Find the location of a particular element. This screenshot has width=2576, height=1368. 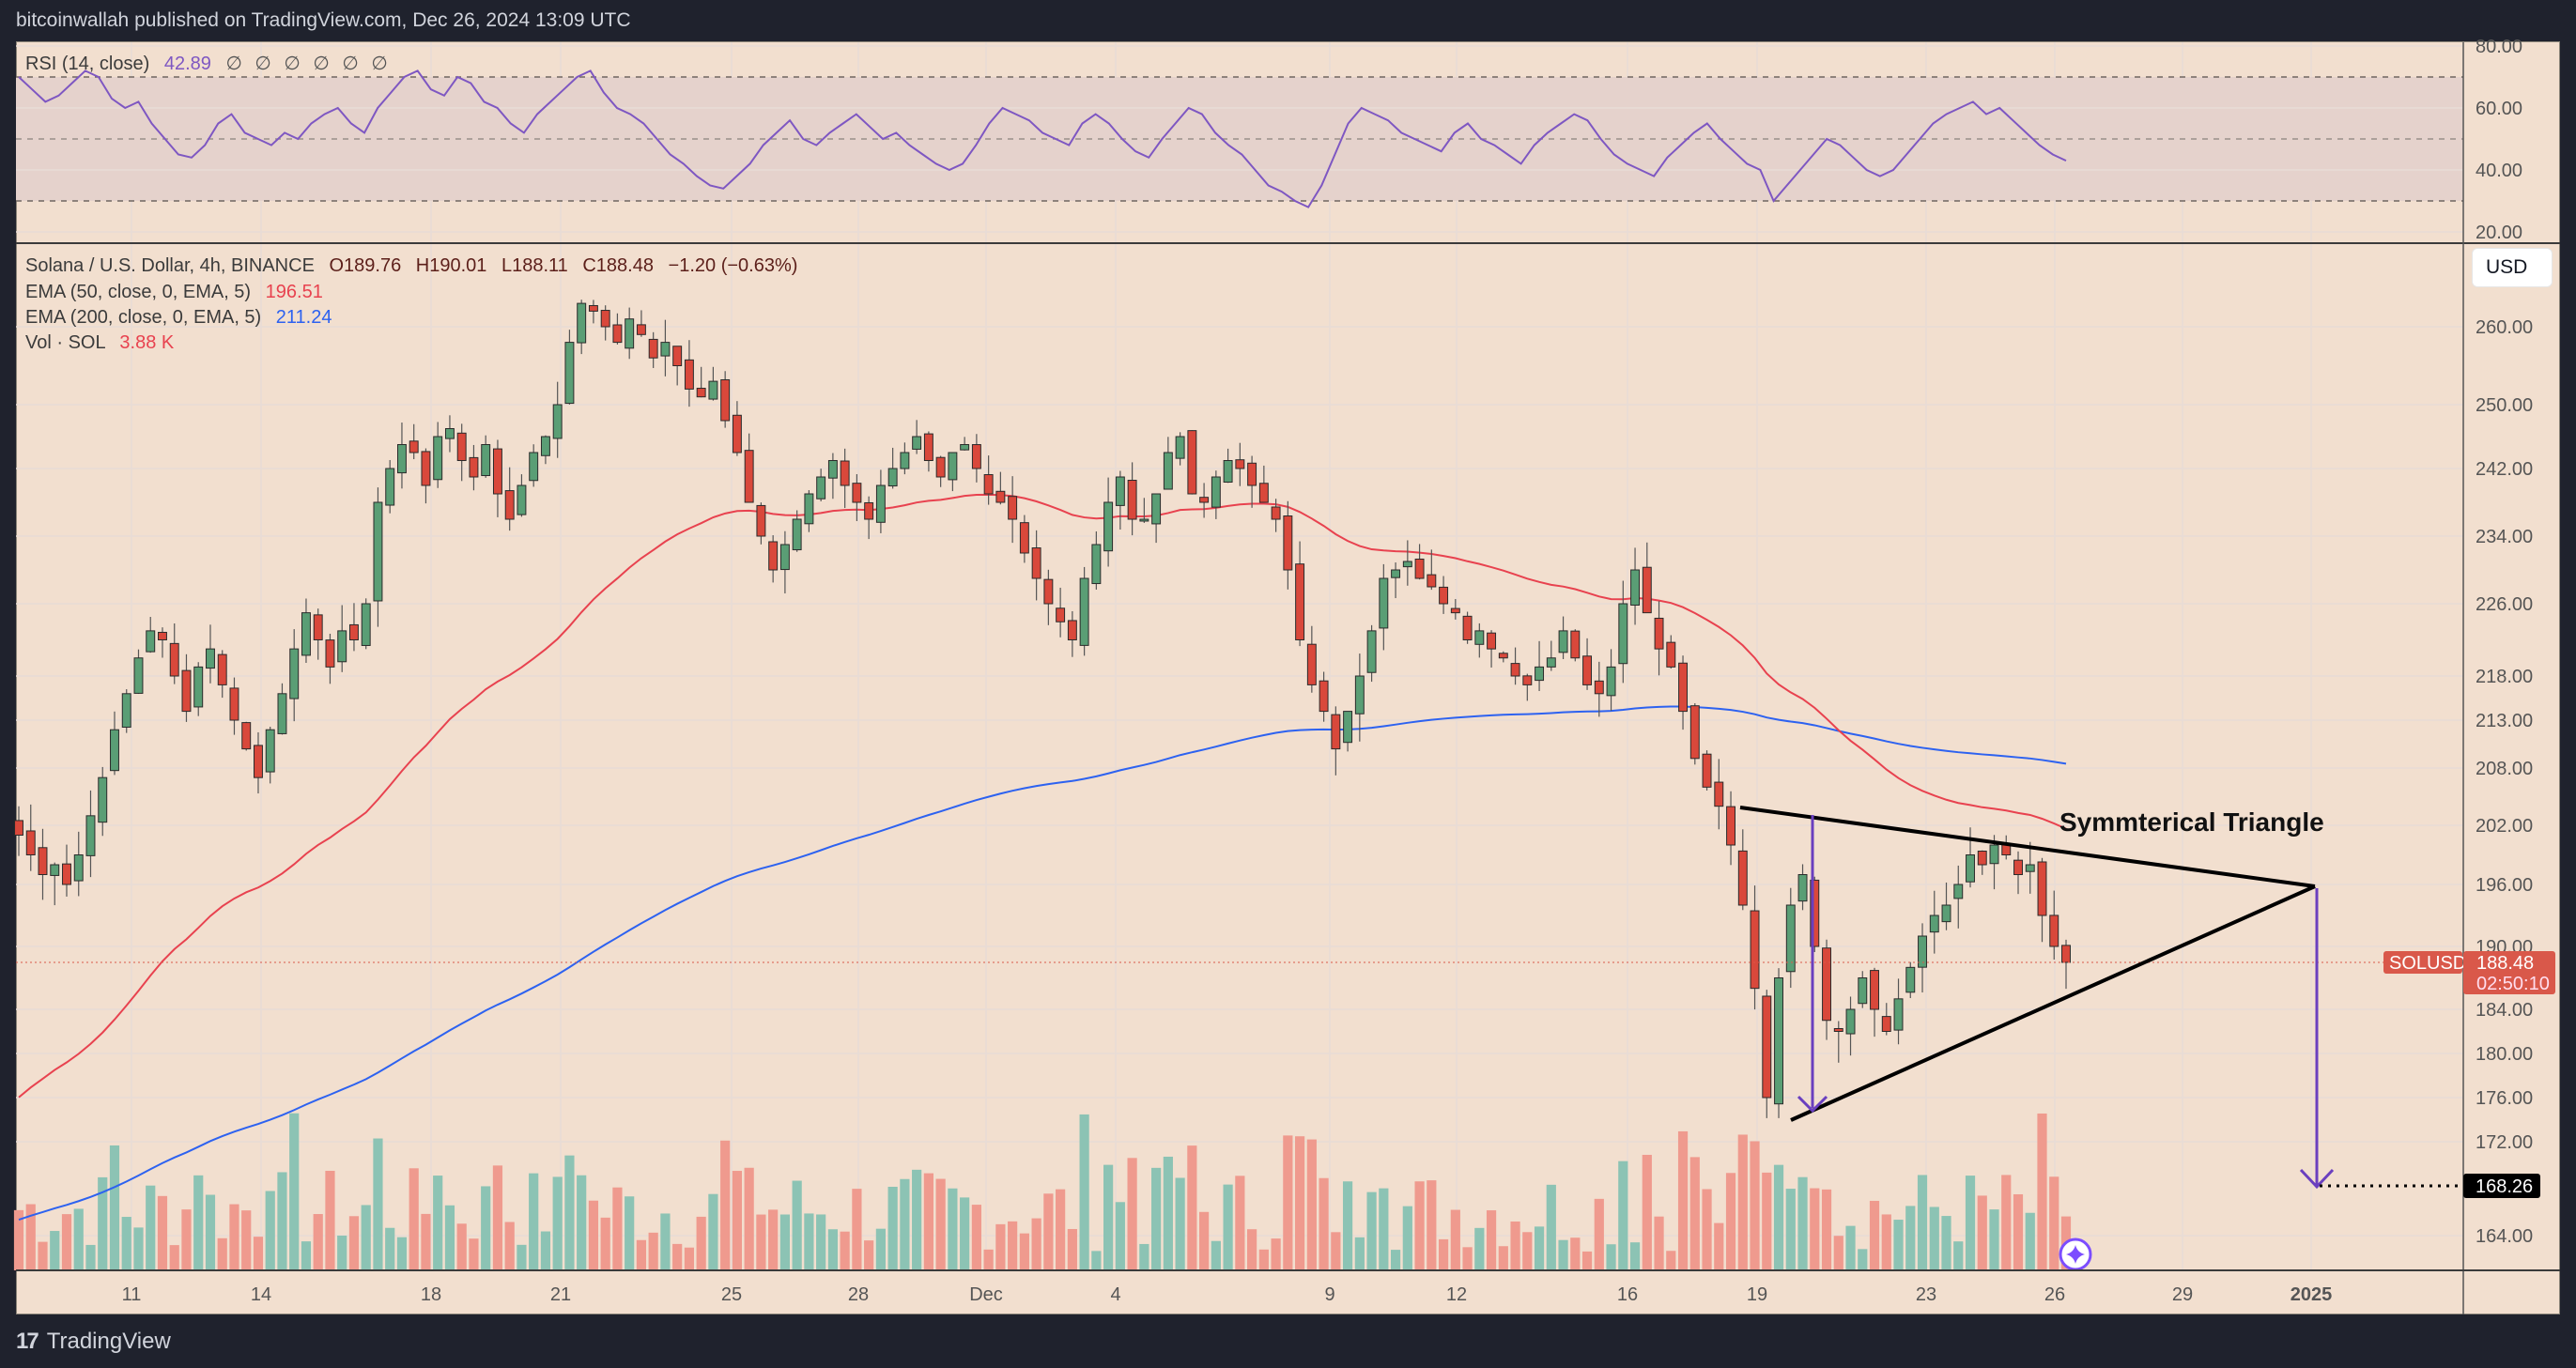

ema200-legend: EMA (200, close, 0, EMA, 5) 211.24 is located at coordinates (178, 318).